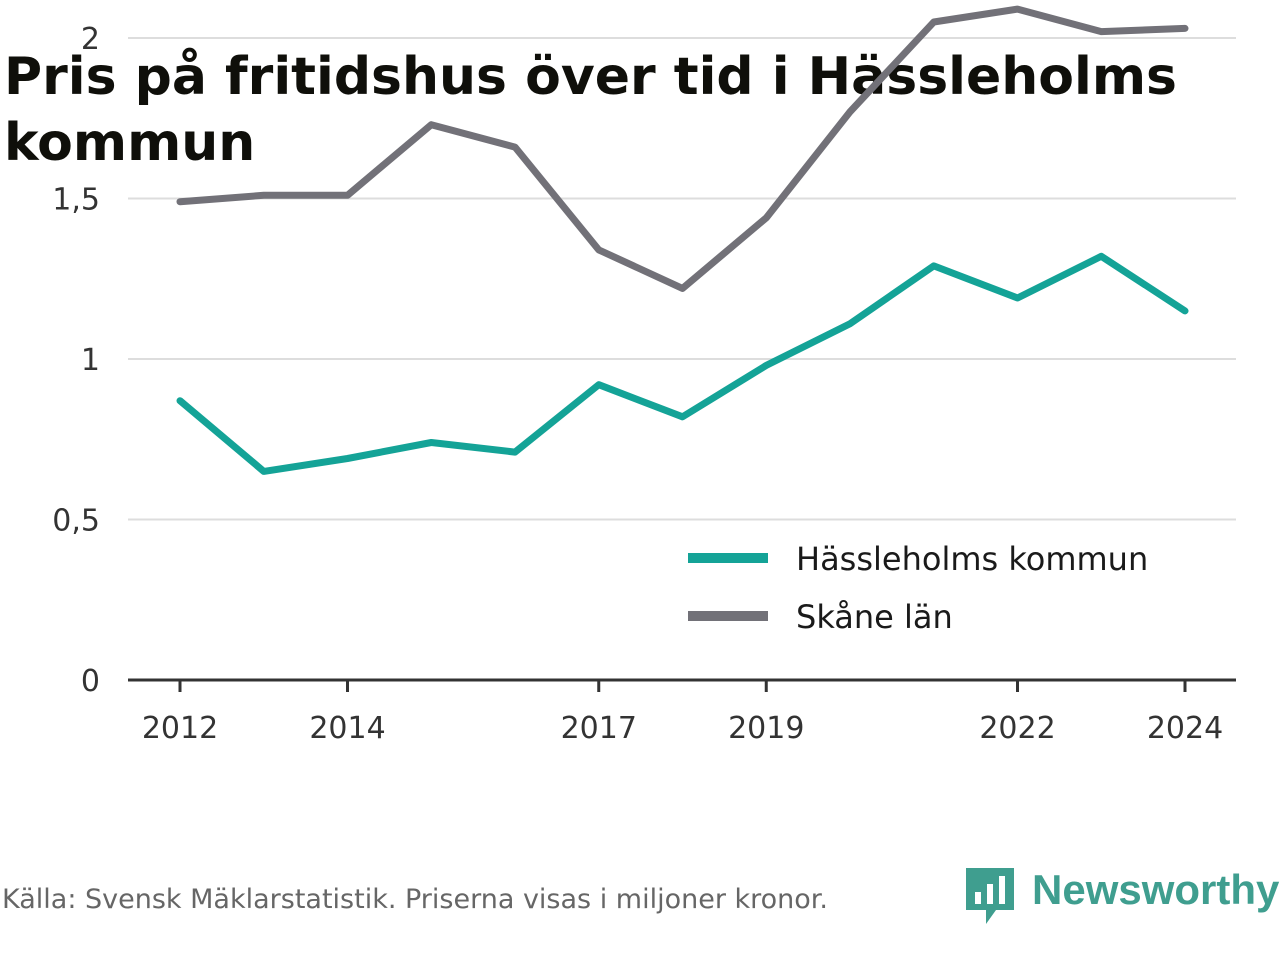  What do you see at coordinates (599, 728) in the screenshot?
I see `x-tick-label: 2017` at bounding box center [599, 728].